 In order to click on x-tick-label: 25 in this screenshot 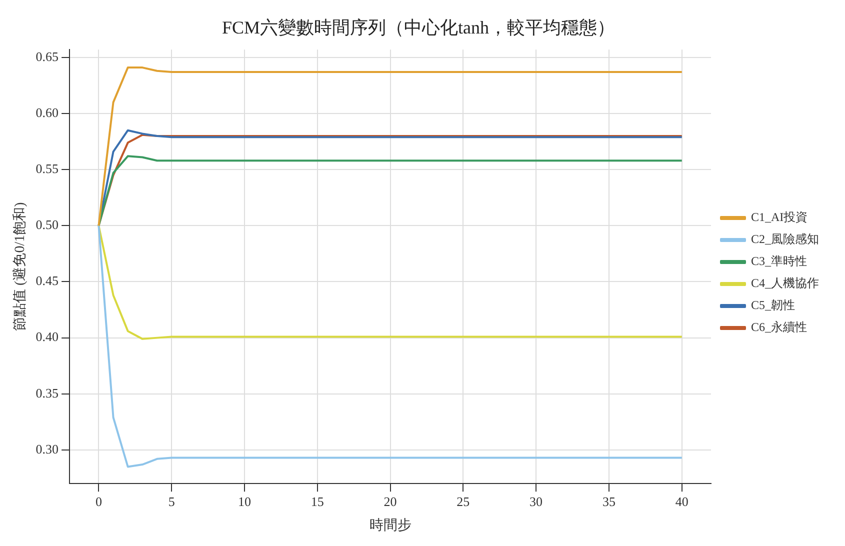, I will do `click(463, 501)`.